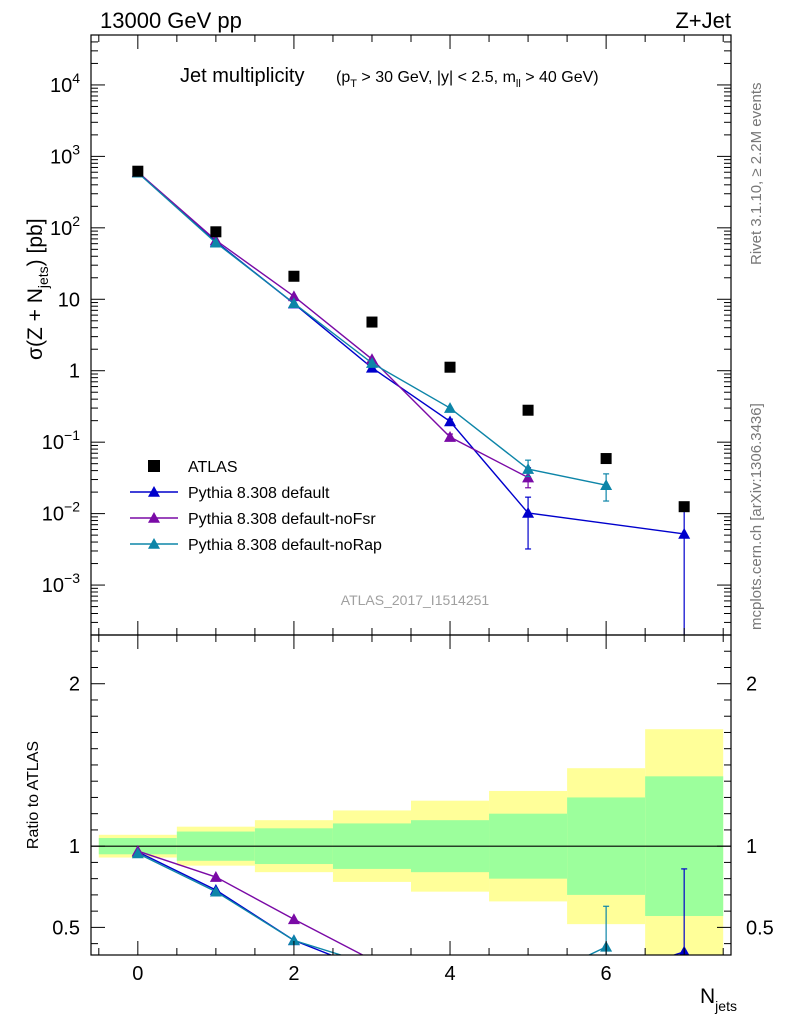 Image resolution: width=786 pixels, height=1024 pixels. What do you see at coordinates (72, 435) in the screenshot?
I see `y-tick-label-exponent: −1` at bounding box center [72, 435].